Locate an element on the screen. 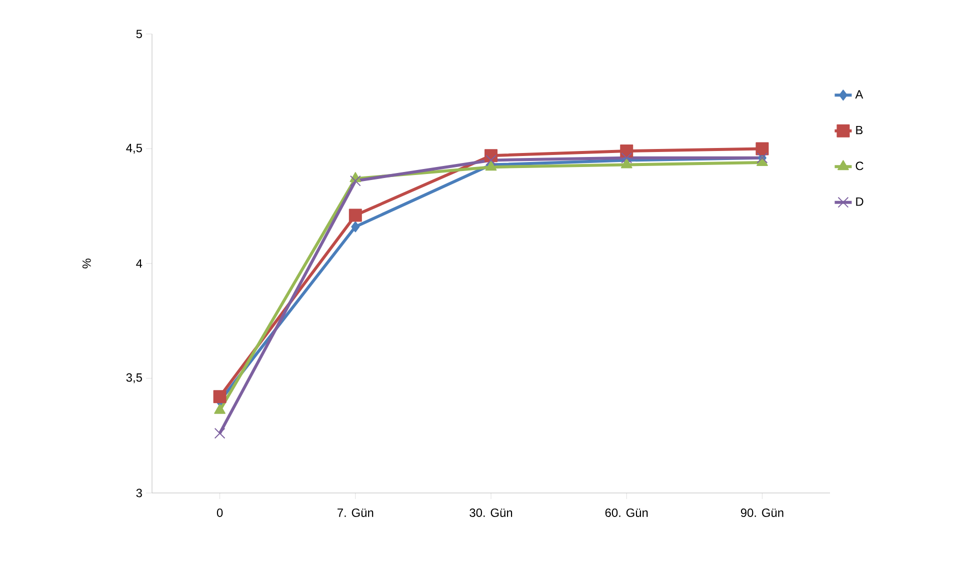 This screenshot has width=965, height=578. y-tick-label: 3,5 is located at coordinates (134, 378).